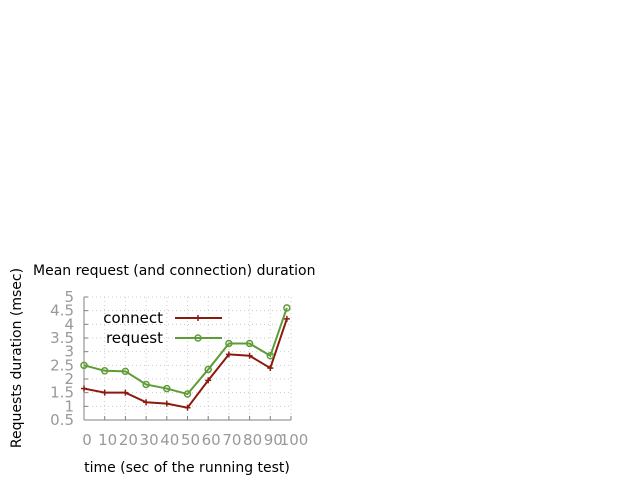 Image resolution: width=640 pixels, height=480 pixels. I want to click on y-tick-labels: 0.511.522.533.544.55, so click(62, 358).